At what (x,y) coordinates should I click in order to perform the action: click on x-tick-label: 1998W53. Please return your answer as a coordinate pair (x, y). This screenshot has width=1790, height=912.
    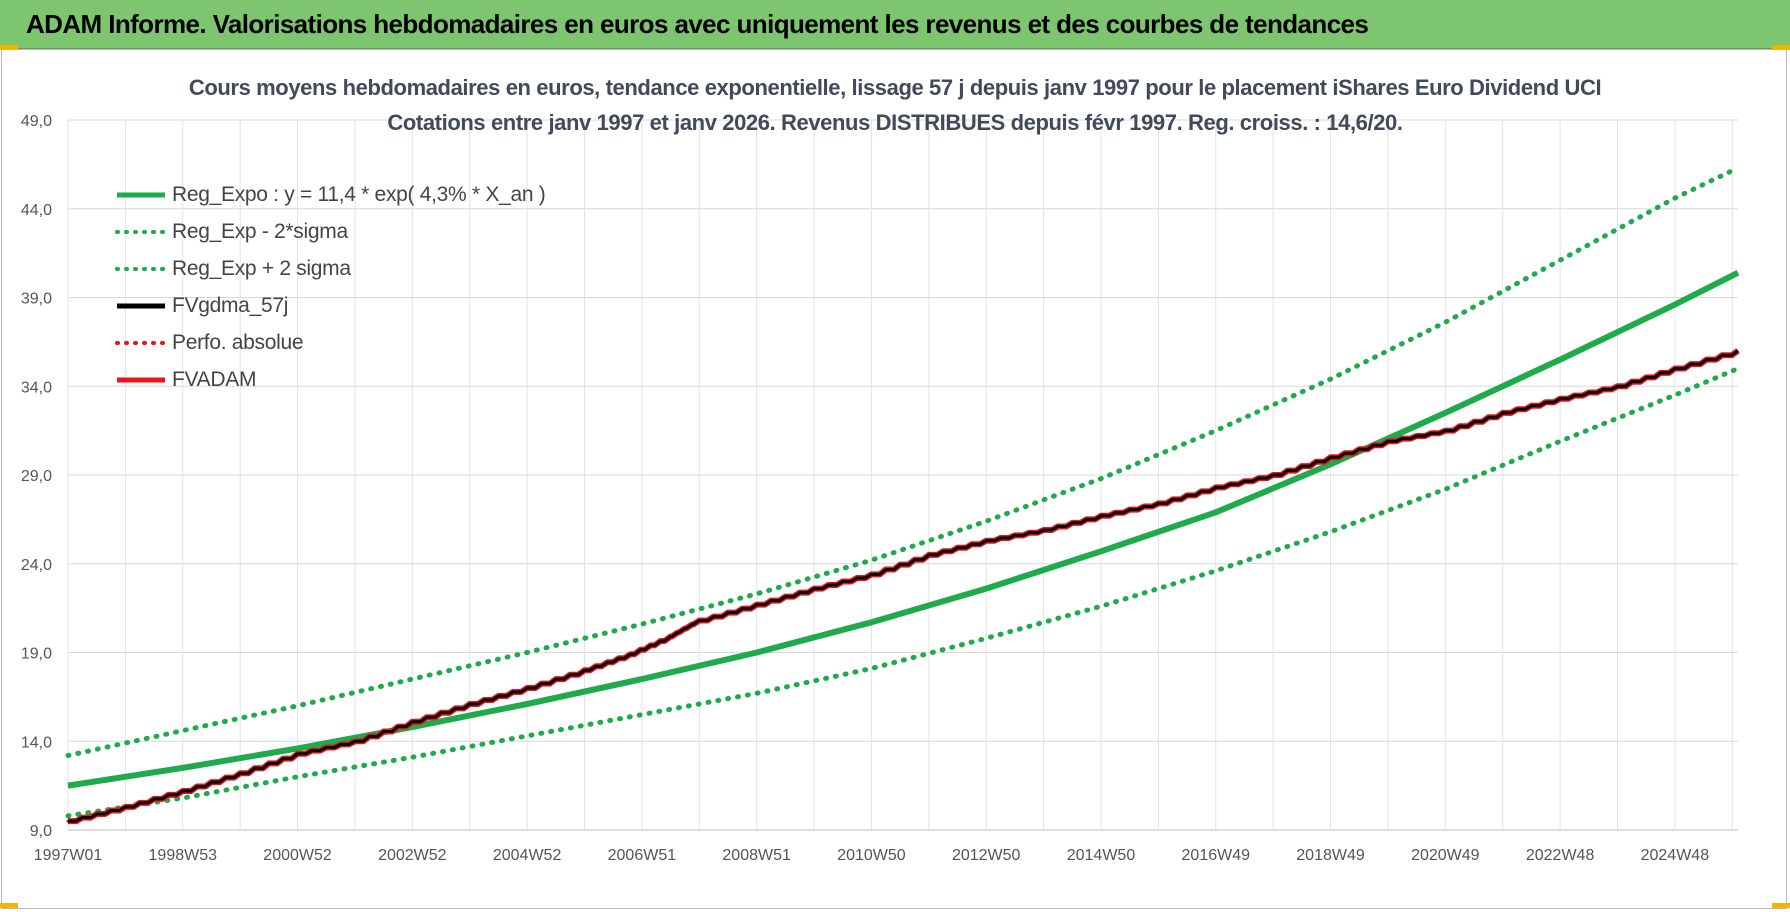
    Looking at the image, I should click on (183, 855).